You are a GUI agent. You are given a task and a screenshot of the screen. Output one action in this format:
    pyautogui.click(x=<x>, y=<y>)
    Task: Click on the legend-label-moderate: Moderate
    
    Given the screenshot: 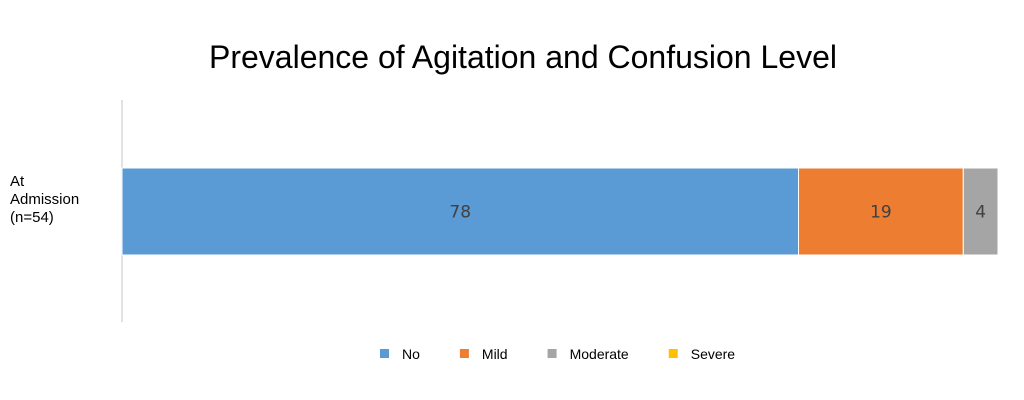 What is the action you would take?
    pyautogui.click(x=599, y=354)
    